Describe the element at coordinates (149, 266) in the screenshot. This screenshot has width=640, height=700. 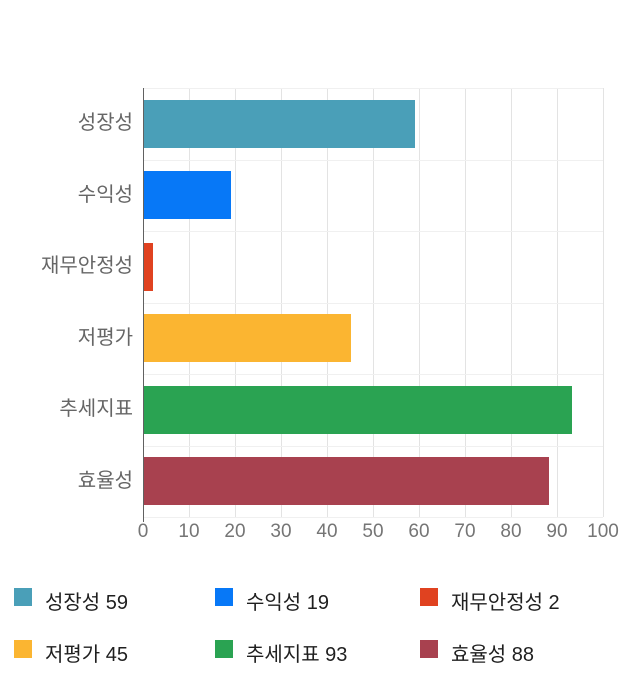
I see `bar-재무안정성` at that location.